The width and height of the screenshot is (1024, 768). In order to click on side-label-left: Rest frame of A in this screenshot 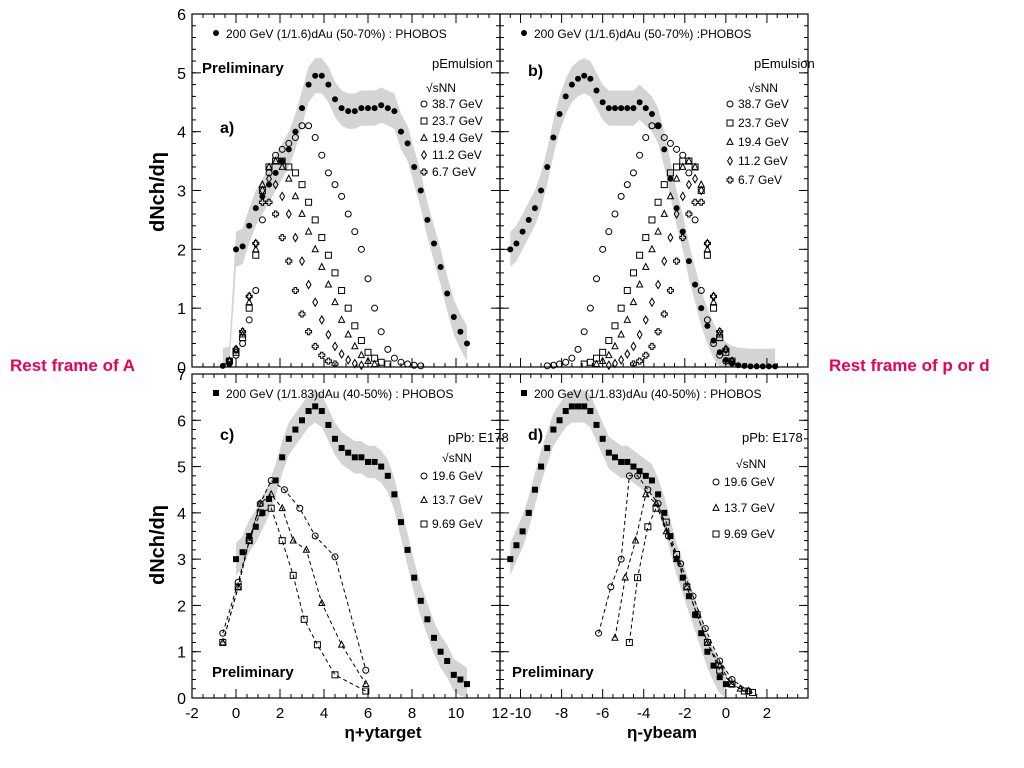, I will do `click(73, 365)`.